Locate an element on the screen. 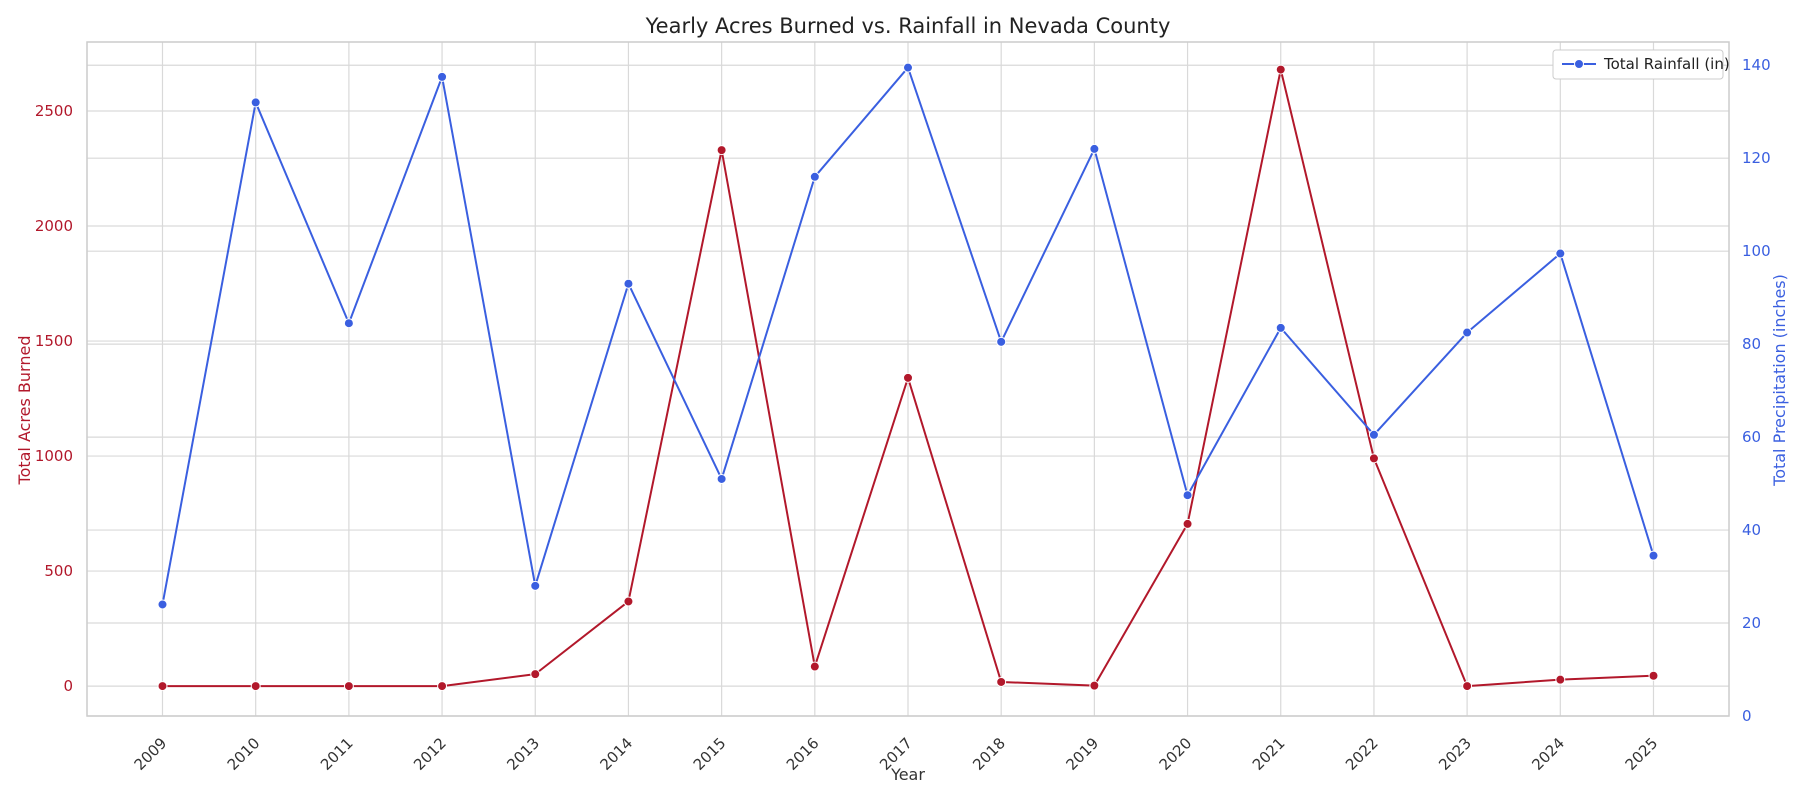 The width and height of the screenshot is (1800, 800). x-tick-label: 2020 is located at coordinates (1176, 754).